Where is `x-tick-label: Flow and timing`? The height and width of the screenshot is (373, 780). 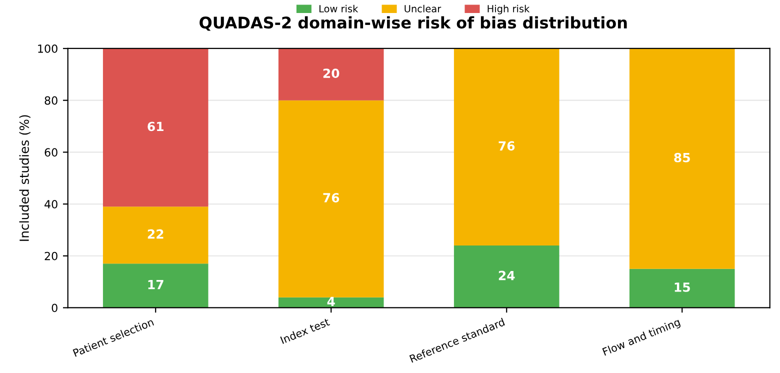
x-tick-label: Flow and timing is located at coordinates (642, 338).